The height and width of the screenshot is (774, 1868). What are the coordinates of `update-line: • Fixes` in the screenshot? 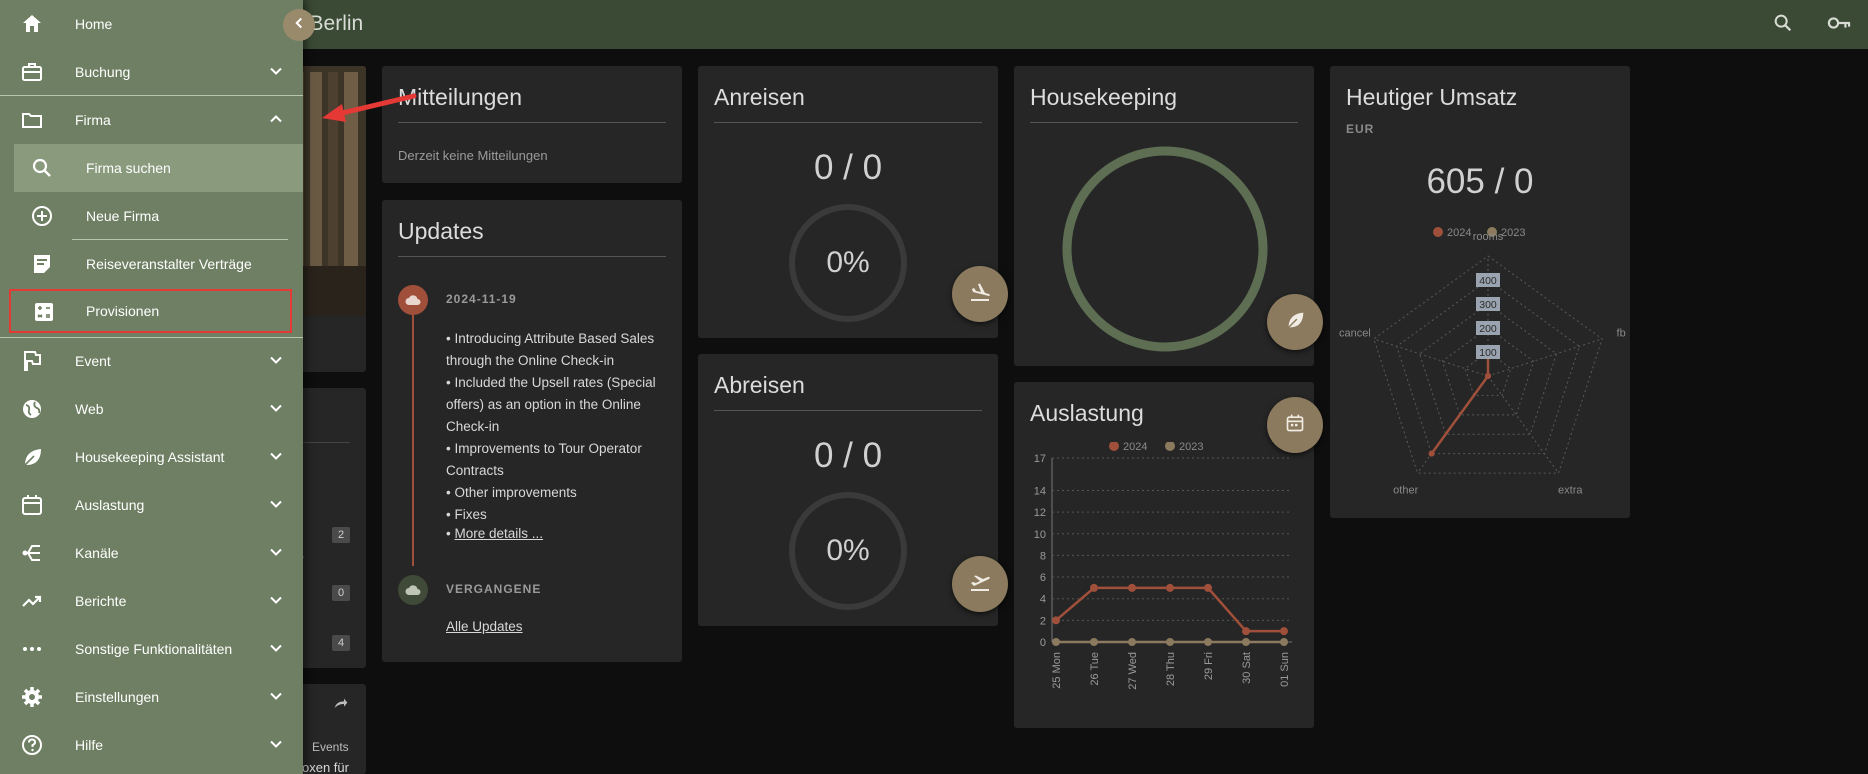 It's located at (466, 514).